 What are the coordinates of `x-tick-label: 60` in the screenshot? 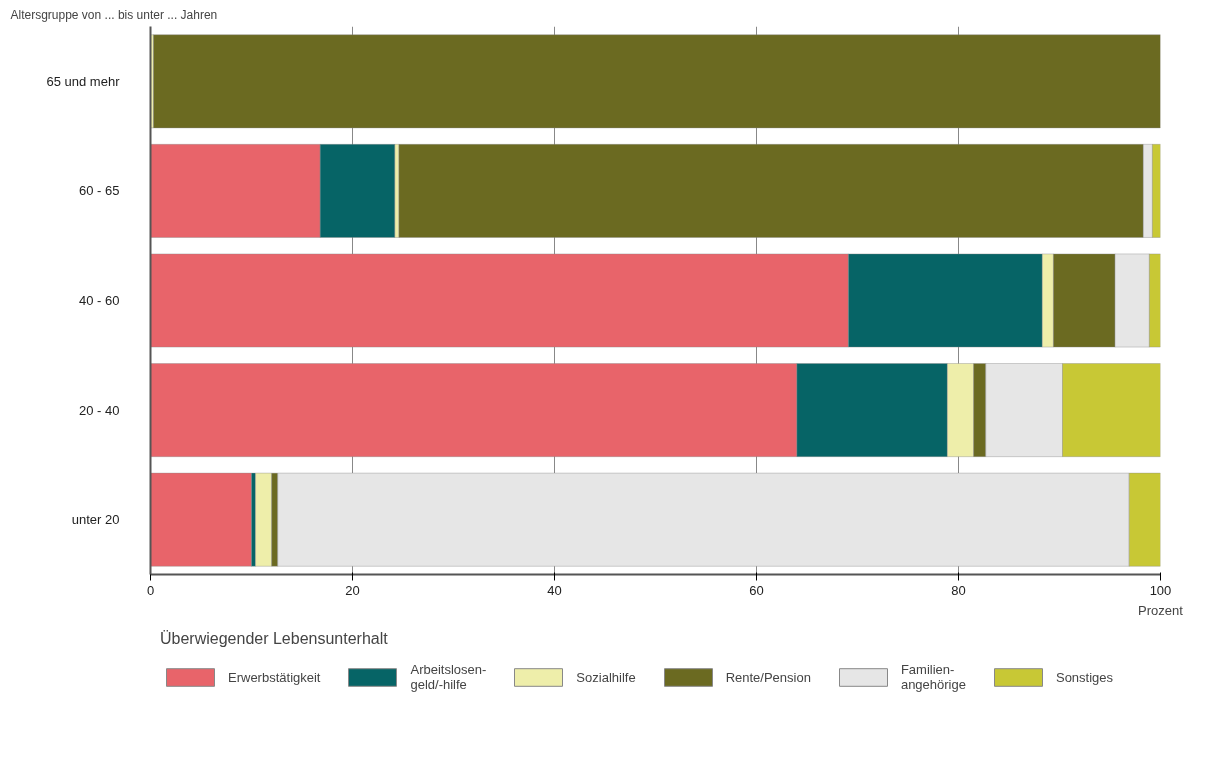 It's located at (756, 590).